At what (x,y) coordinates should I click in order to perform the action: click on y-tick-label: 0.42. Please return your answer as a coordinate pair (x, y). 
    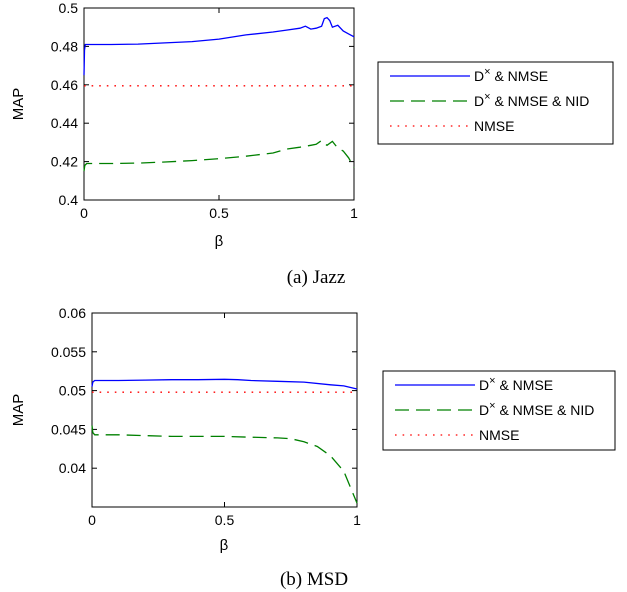
    Looking at the image, I should click on (64, 162).